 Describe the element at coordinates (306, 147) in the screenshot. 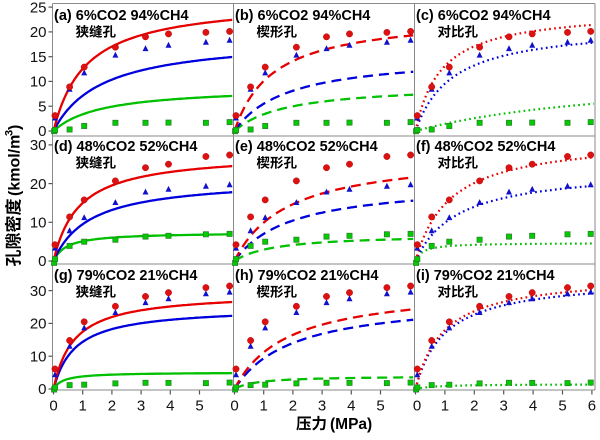

I see `svg-text: (e) 48%CO2 52%CH4` at that location.